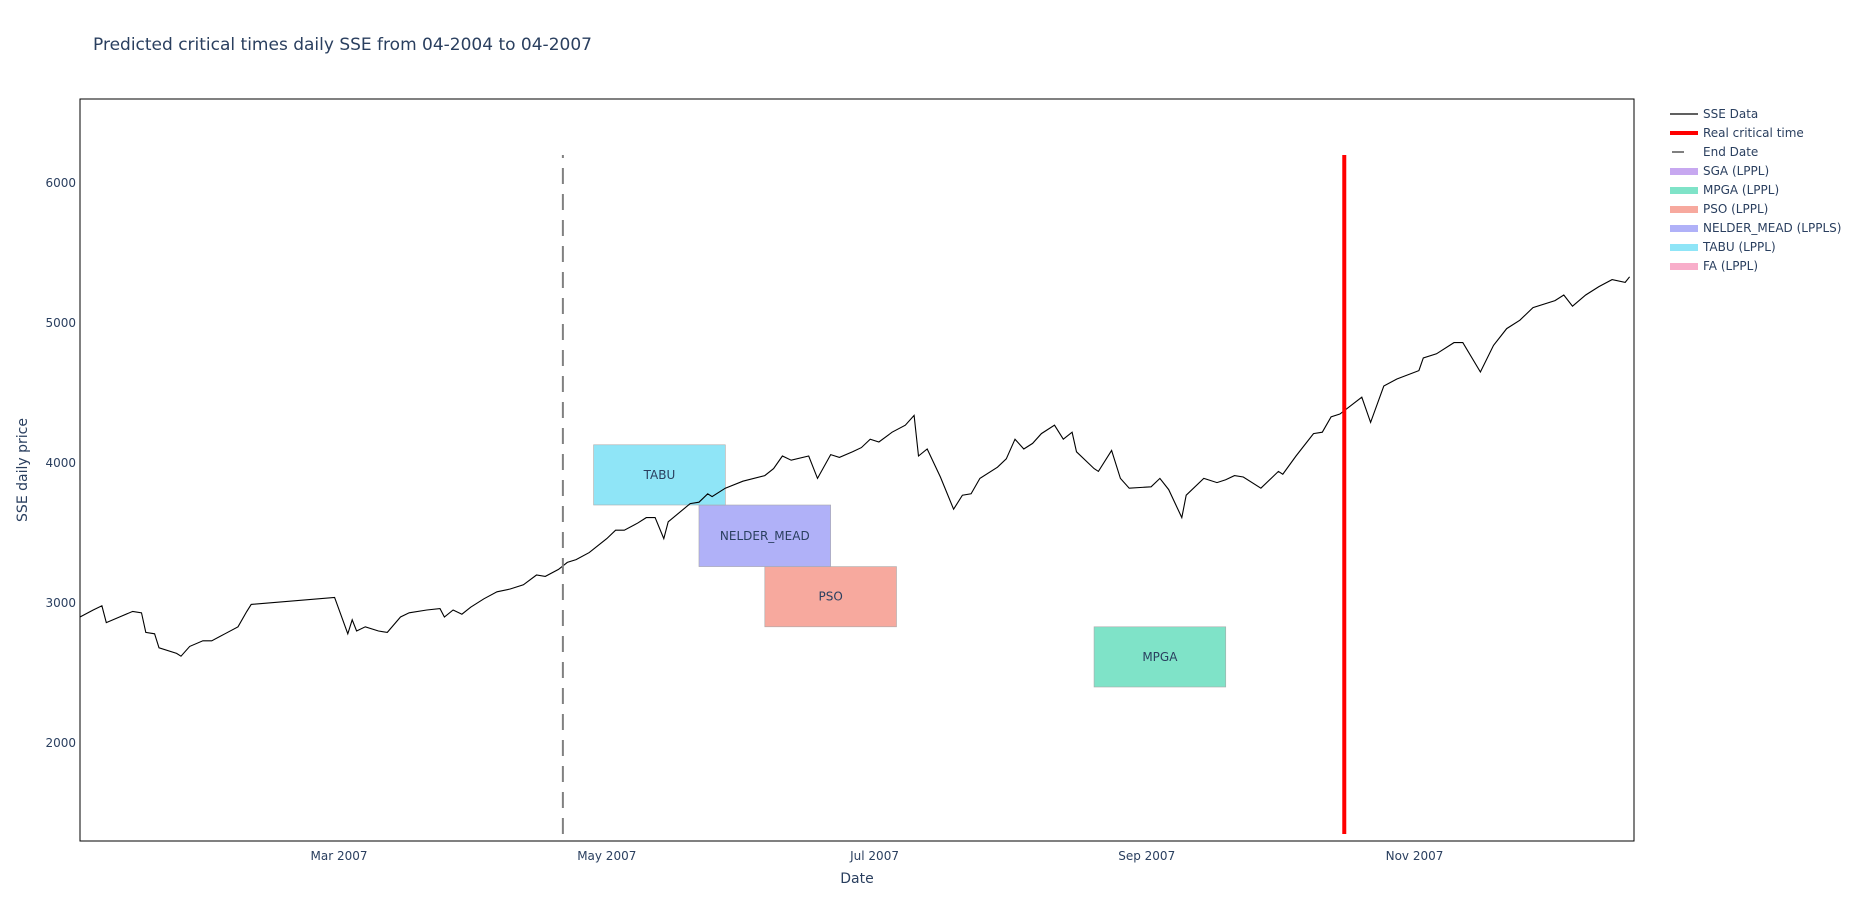 This screenshot has width=1863, height=920. I want to click on prediction-label-tabu: TABU, so click(659, 475).